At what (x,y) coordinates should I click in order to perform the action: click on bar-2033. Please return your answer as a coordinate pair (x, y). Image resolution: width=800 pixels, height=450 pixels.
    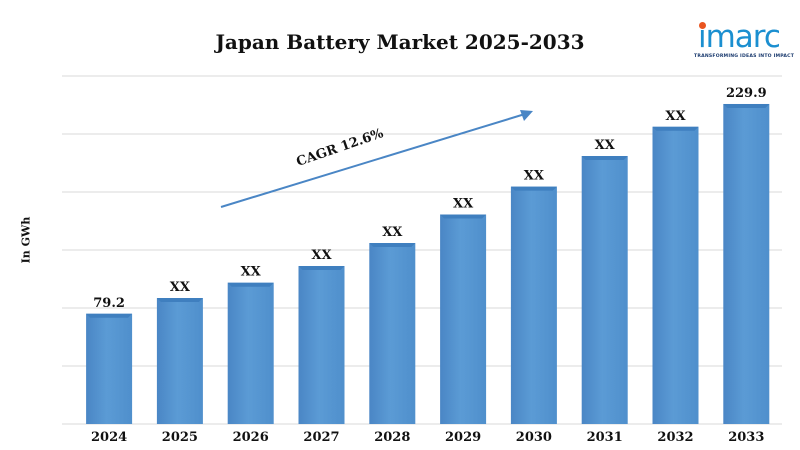
    Looking at the image, I should click on (746, 264).